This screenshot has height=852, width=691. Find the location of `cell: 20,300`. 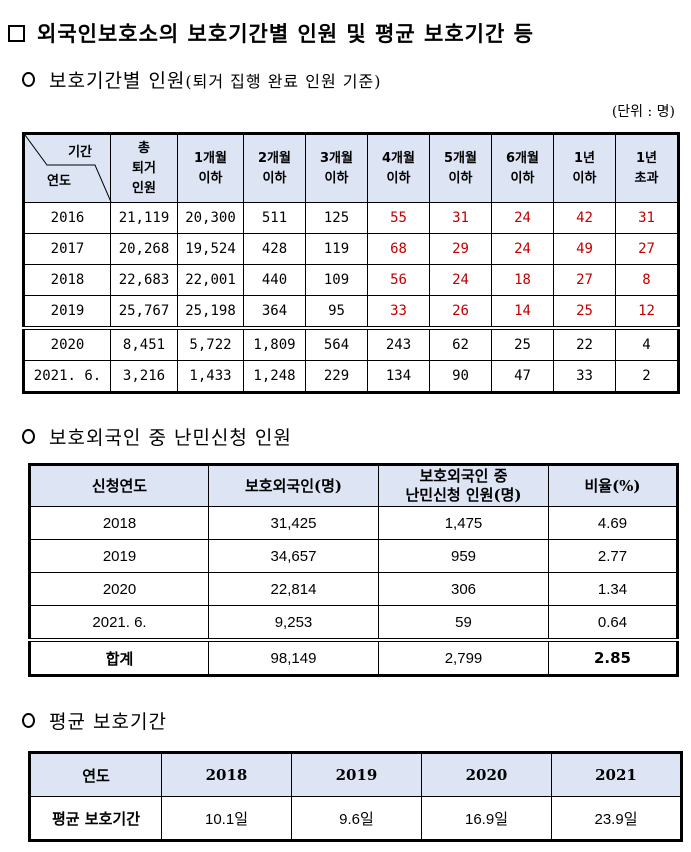

cell: 20,300 is located at coordinates (210, 218).